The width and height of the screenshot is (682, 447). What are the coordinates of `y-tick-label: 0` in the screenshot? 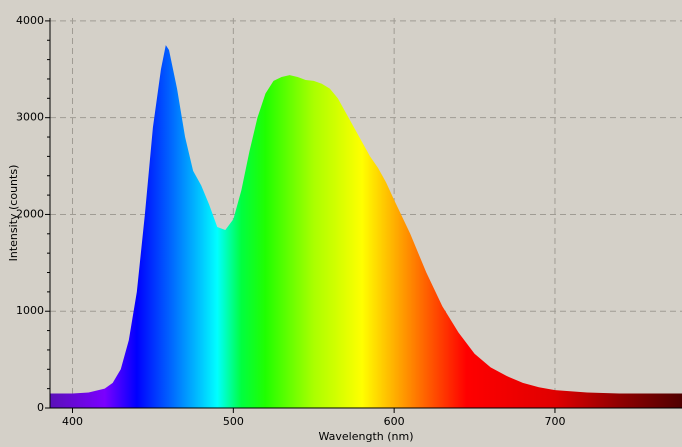 It's located at (40, 407).